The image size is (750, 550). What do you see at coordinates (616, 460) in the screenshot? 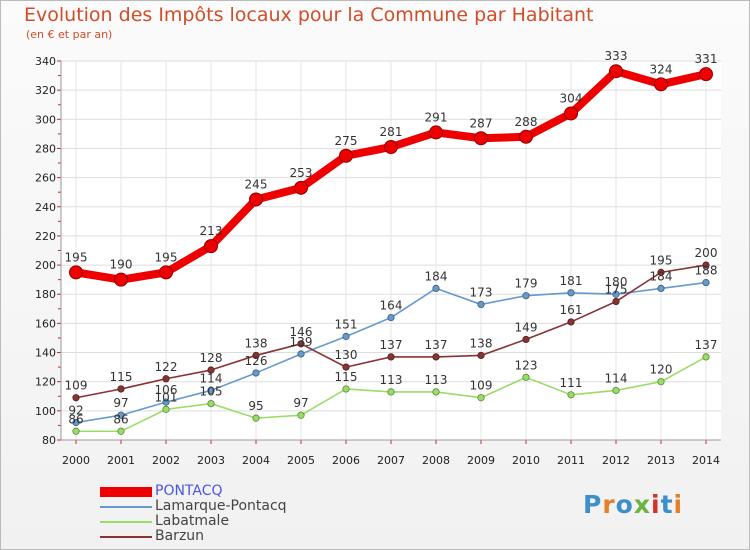
I see `x-tick-label: 2012` at bounding box center [616, 460].